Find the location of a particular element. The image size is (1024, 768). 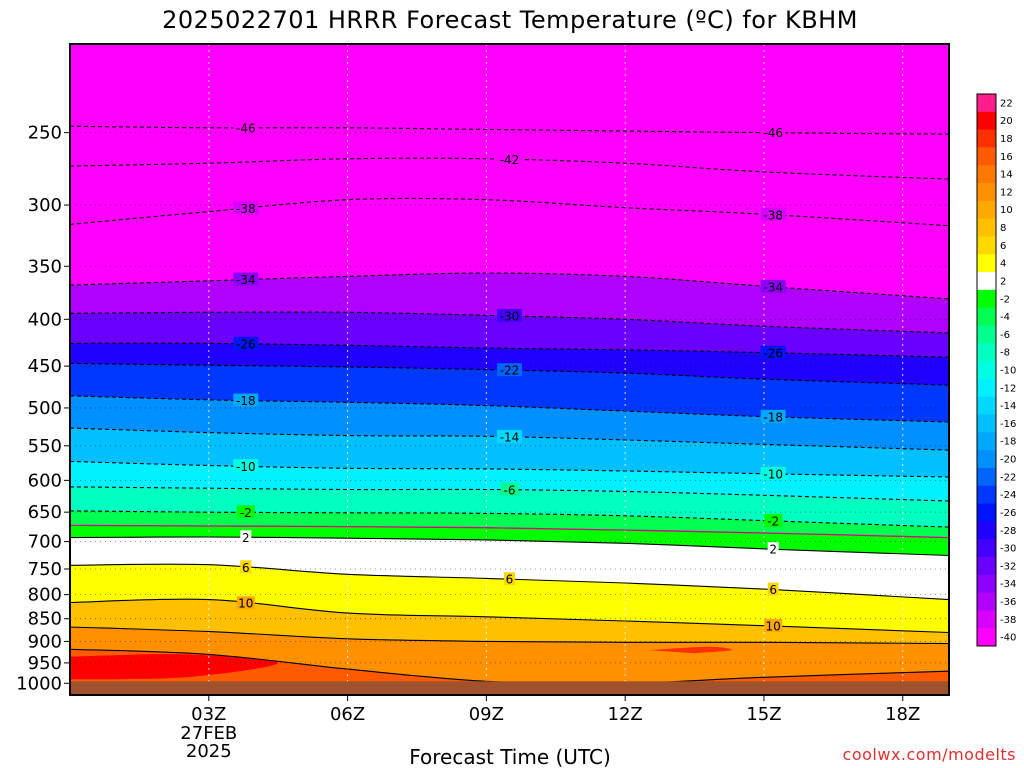

colorbar-label: -36 is located at coordinates (1008, 602).